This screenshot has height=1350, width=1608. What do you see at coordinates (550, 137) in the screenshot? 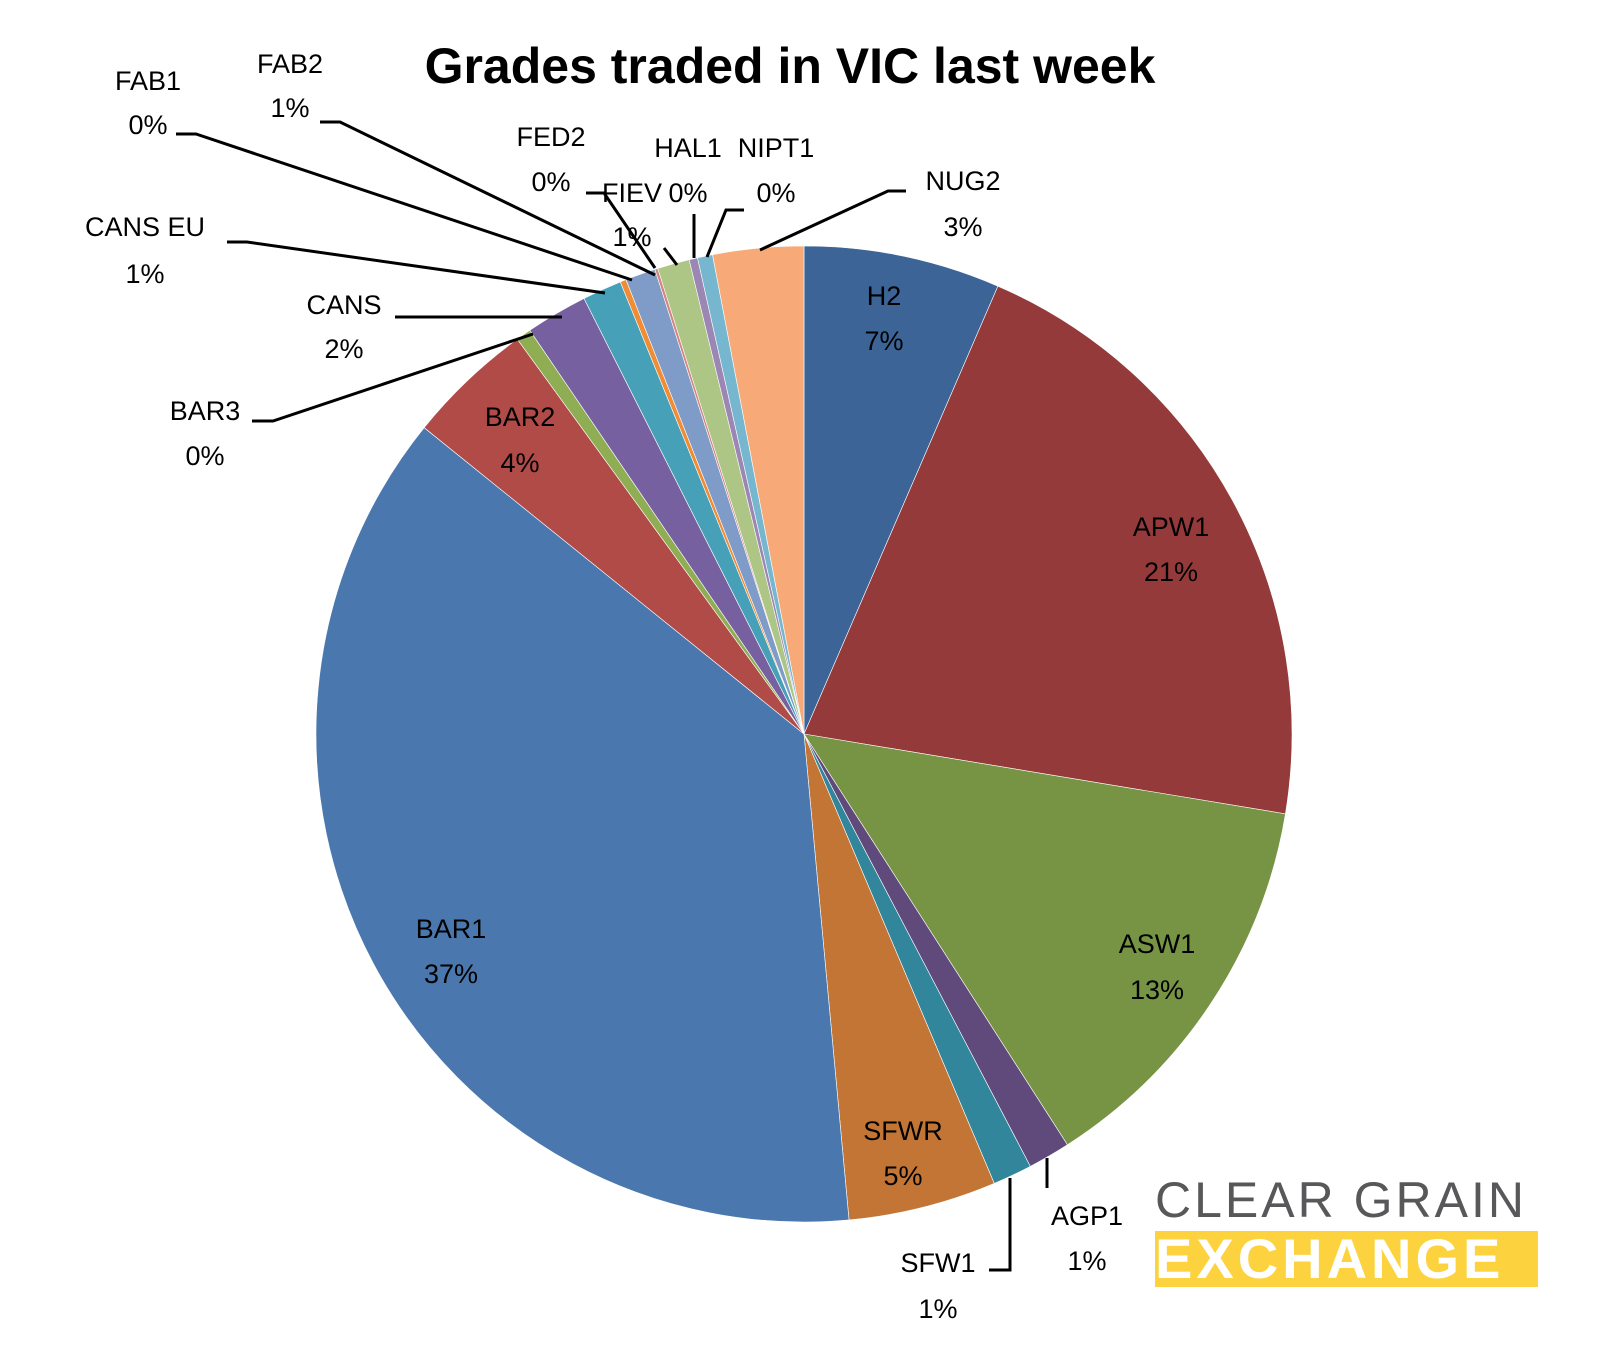
I see `outside-label-fed2-name: FED2` at bounding box center [550, 137].